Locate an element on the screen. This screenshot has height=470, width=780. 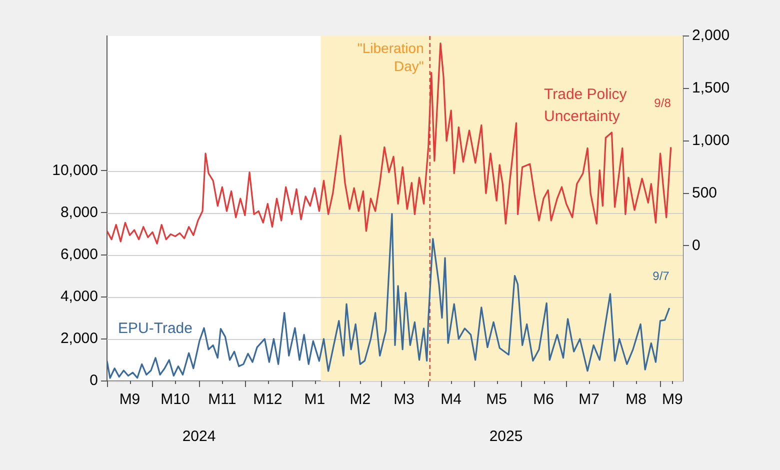
x-tick-label: M5 is located at coordinates (496, 399).